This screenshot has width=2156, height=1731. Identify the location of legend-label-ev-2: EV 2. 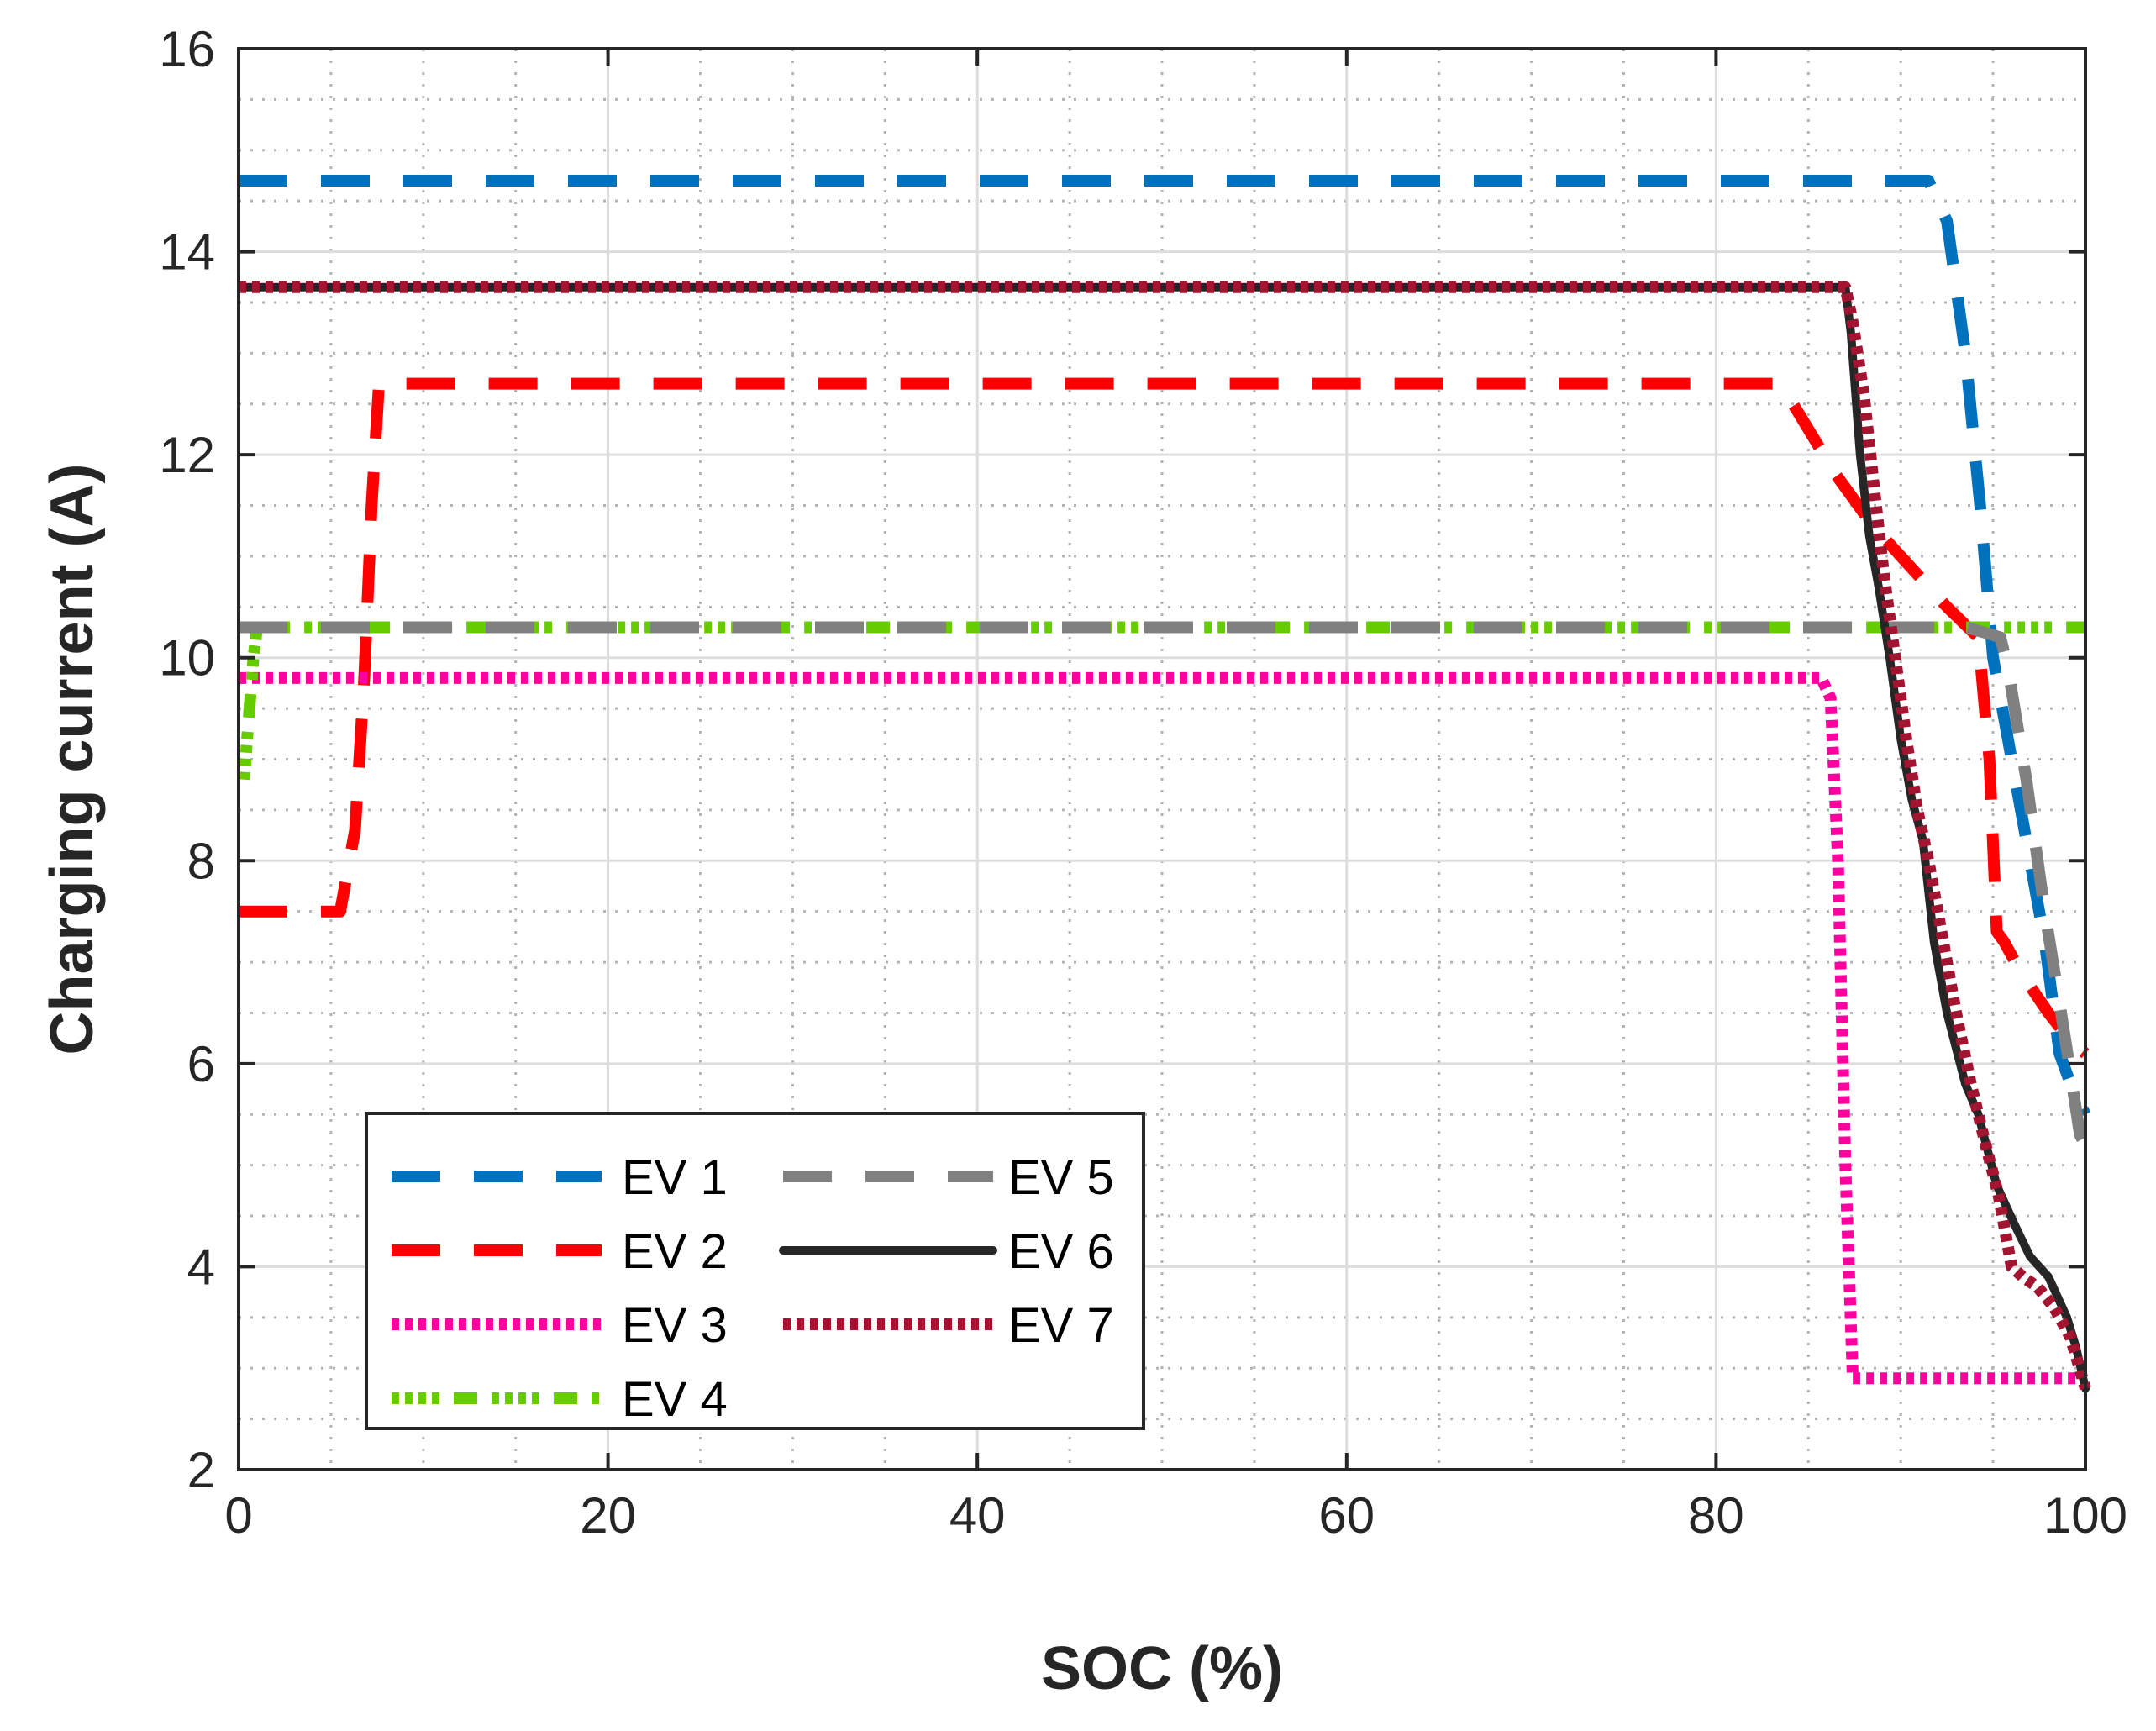
(675, 1251).